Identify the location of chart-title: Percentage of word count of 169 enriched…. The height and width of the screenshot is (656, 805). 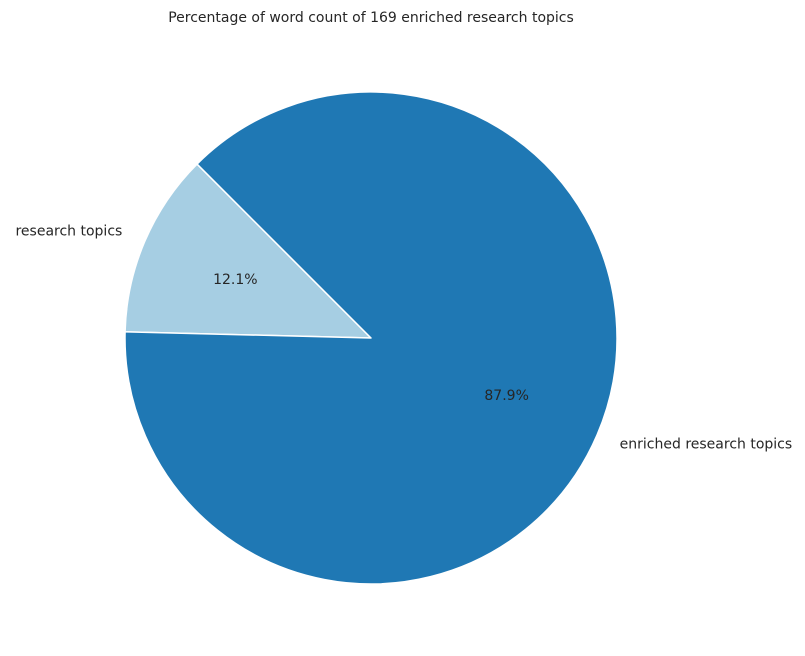
(371, 18).